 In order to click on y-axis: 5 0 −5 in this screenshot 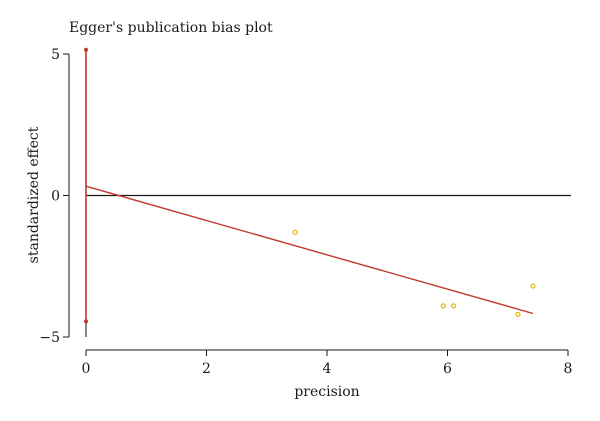, I will do `click(54, 196)`.